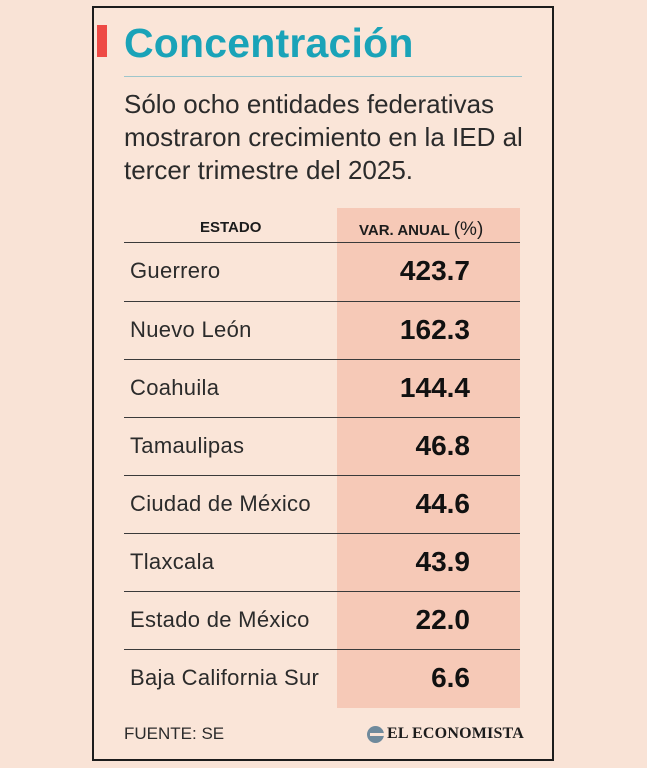 This screenshot has width=647, height=768. Describe the element at coordinates (102, 41) in the screenshot. I see `accent-bar` at that location.